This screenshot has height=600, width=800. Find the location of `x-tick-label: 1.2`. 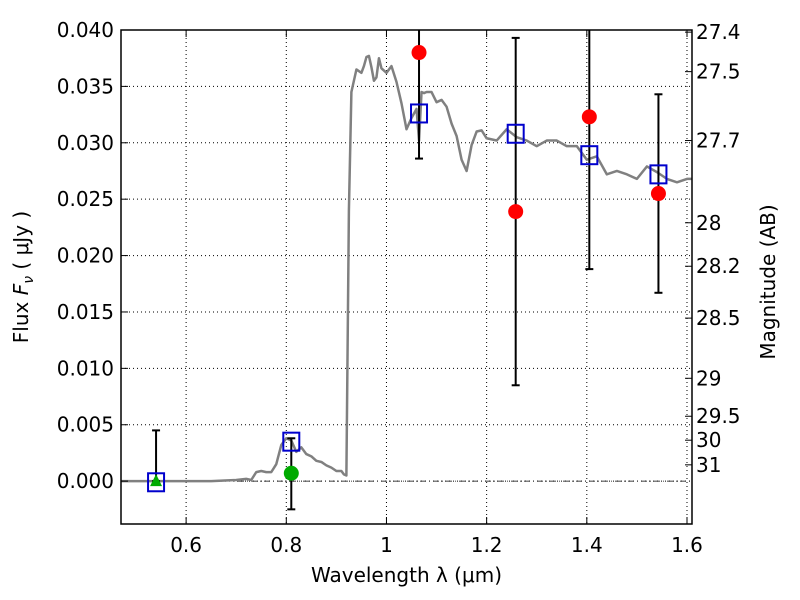

x-tick-label: 1.2 is located at coordinates (487, 545).